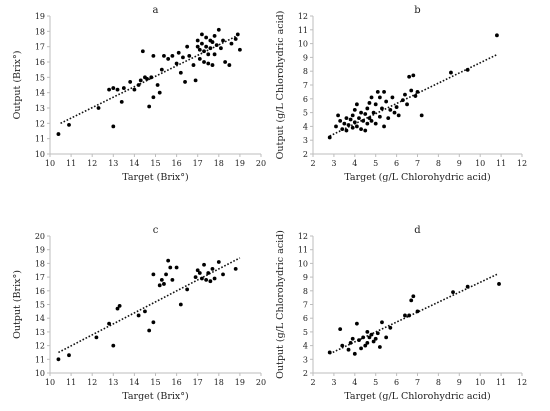 Image resolution: width=550 pixels, height=411 pixels. I want to click on panel-label: c, so click(156, 230).